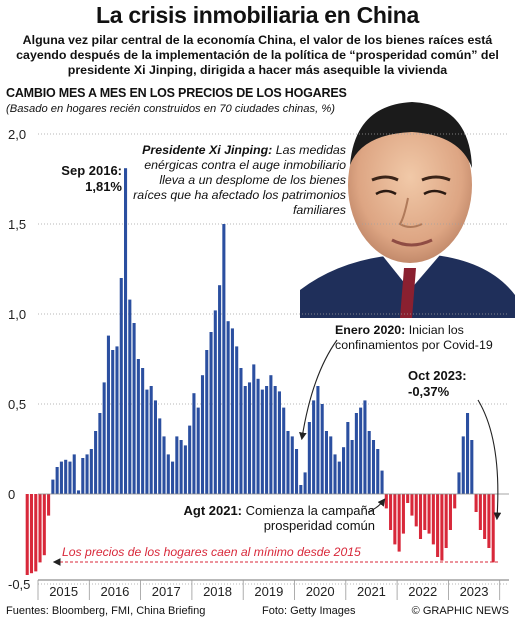 This screenshot has height=624, width=515. What do you see at coordinates (19, 359) in the screenshot?
I see `y-axis-ticks: -0,5 0 0,5 1,0 1,5 2,0` at bounding box center [19, 359].